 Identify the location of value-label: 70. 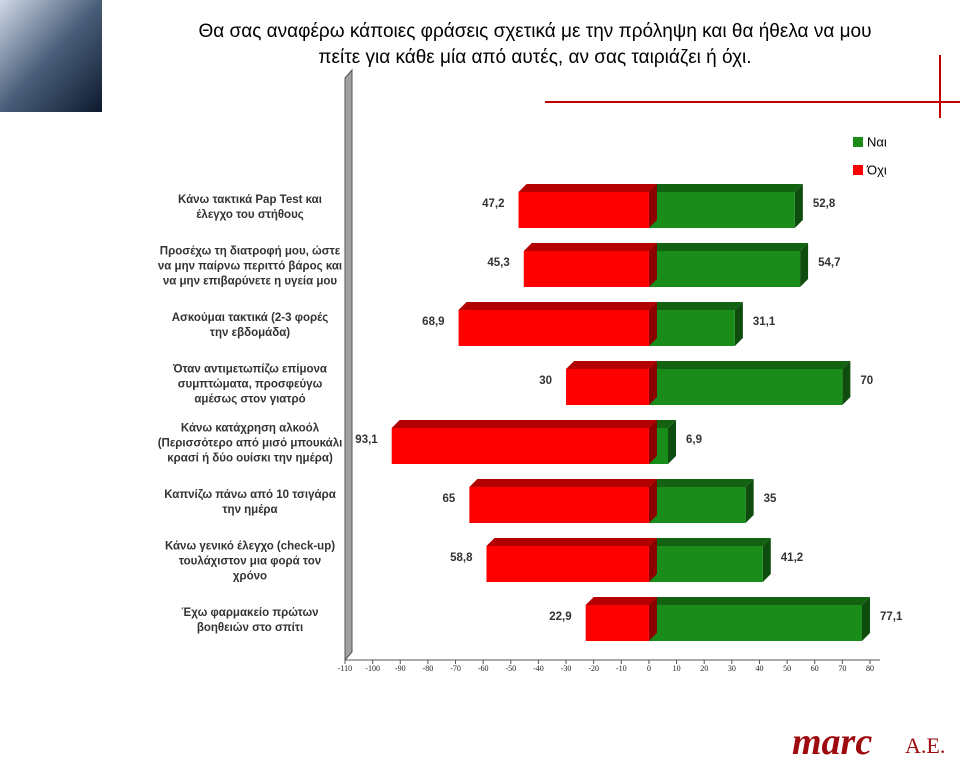
(866, 381).